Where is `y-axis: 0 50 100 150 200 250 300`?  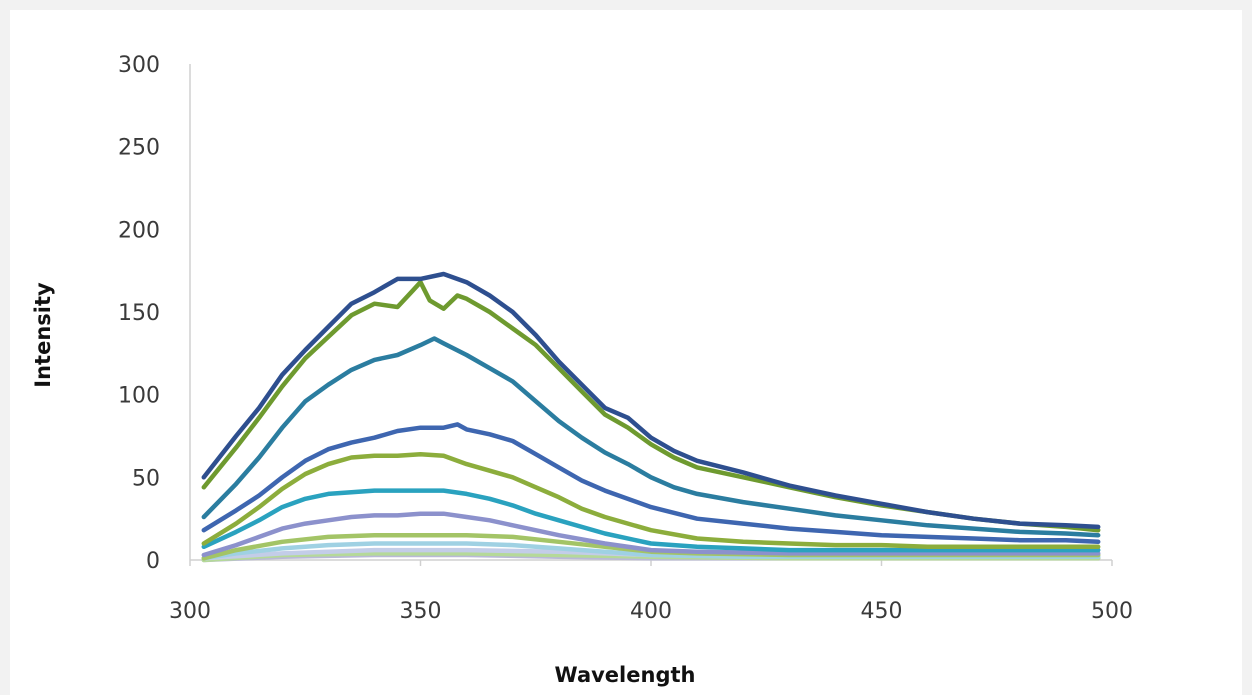 y-axis: 0 50 100 150 200 250 300 is located at coordinates (154, 313).